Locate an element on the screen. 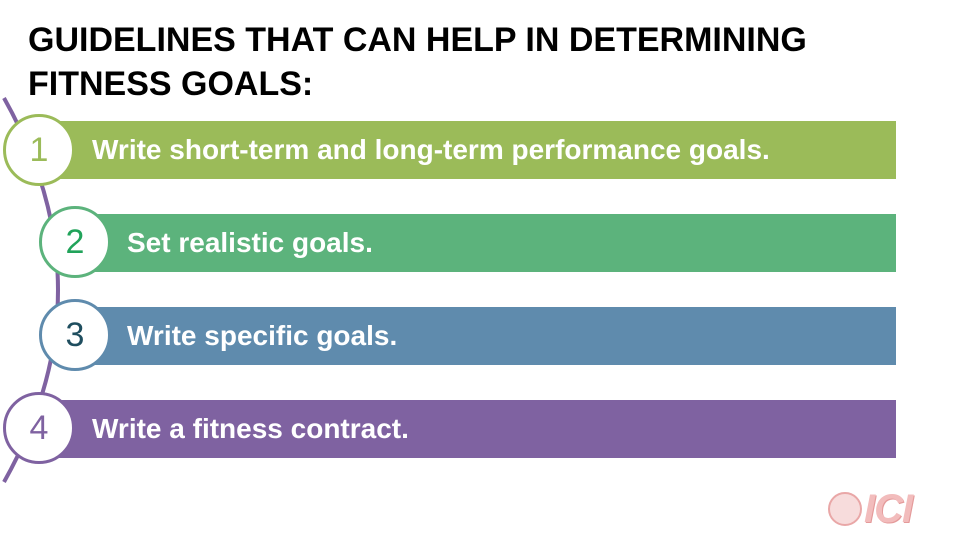  number-circle-3: 3 is located at coordinates (75, 335).